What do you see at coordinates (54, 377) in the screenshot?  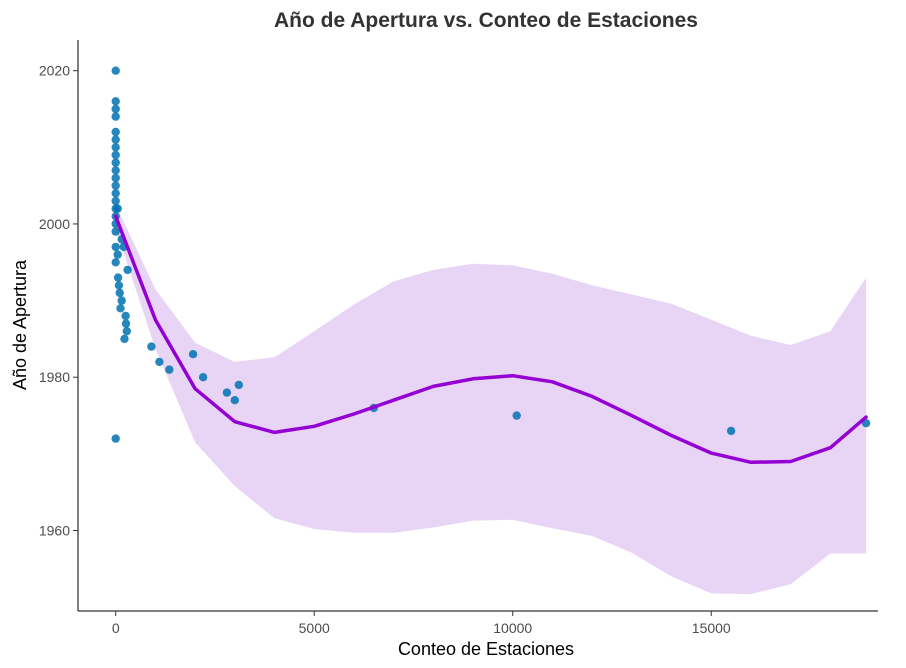 I see `y-tick-label: 1980` at bounding box center [54, 377].